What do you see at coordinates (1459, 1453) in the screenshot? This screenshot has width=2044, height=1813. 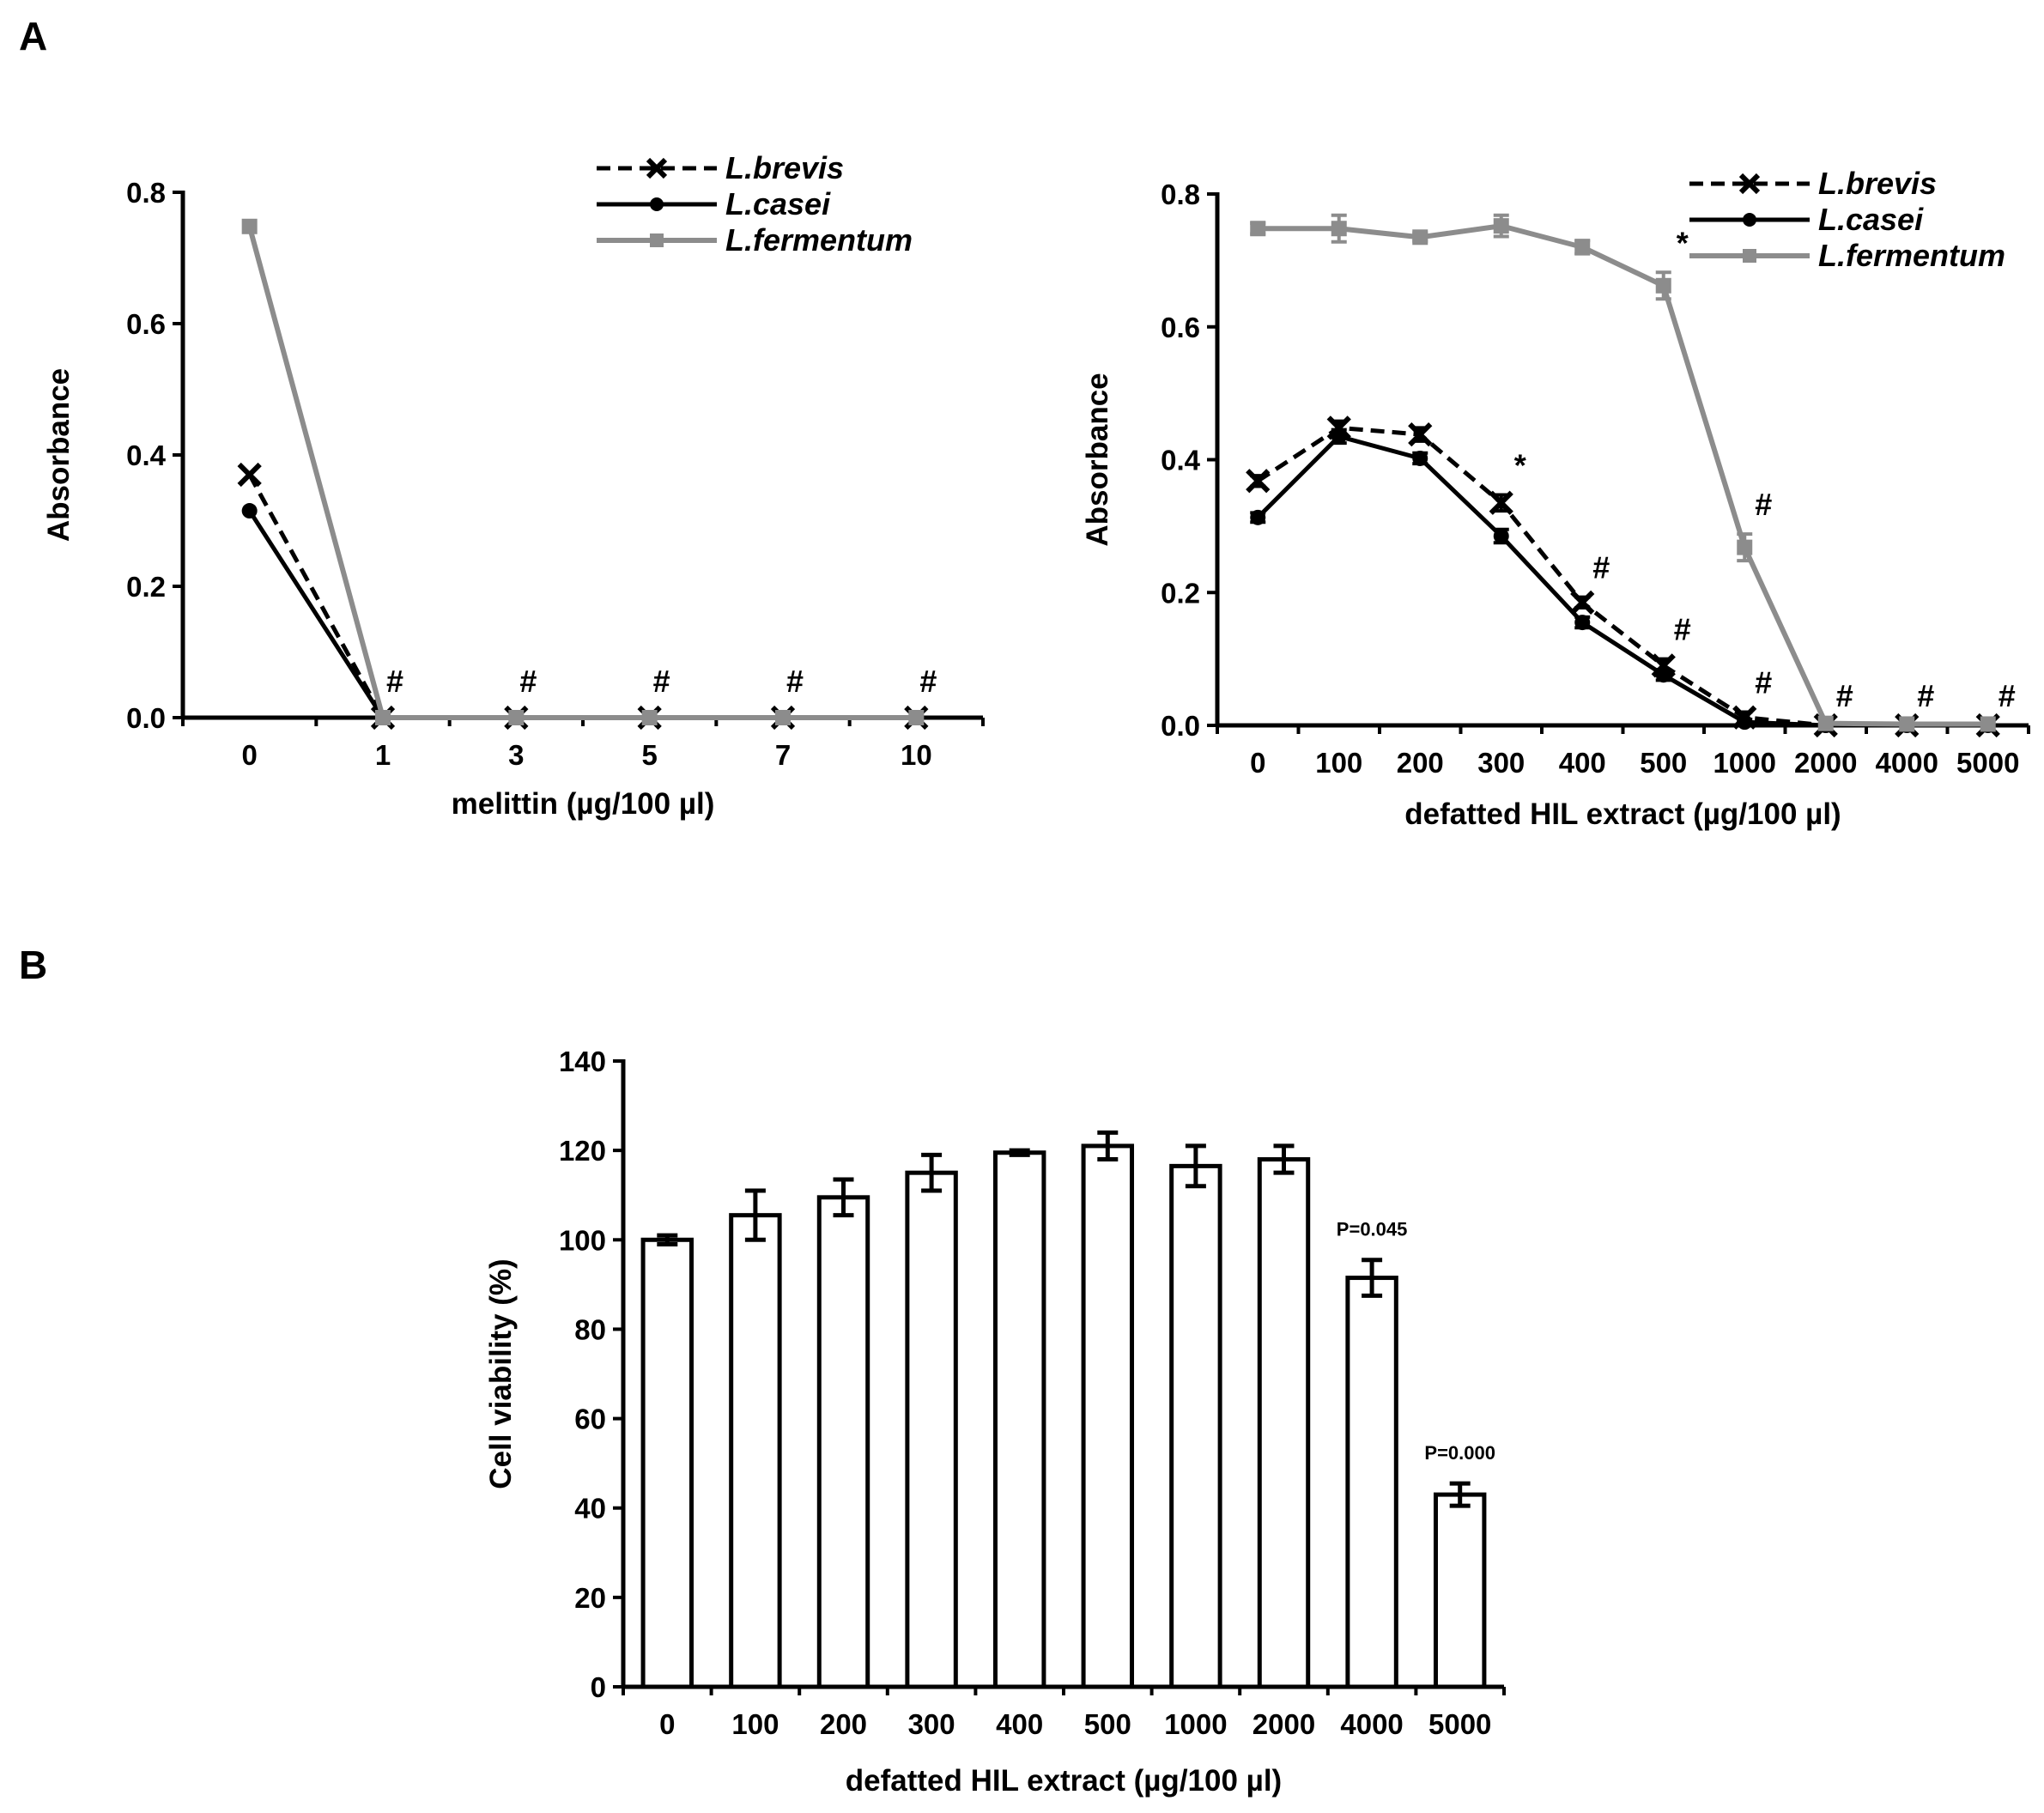 I see `p-value-label: P=0.000` at bounding box center [1459, 1453].